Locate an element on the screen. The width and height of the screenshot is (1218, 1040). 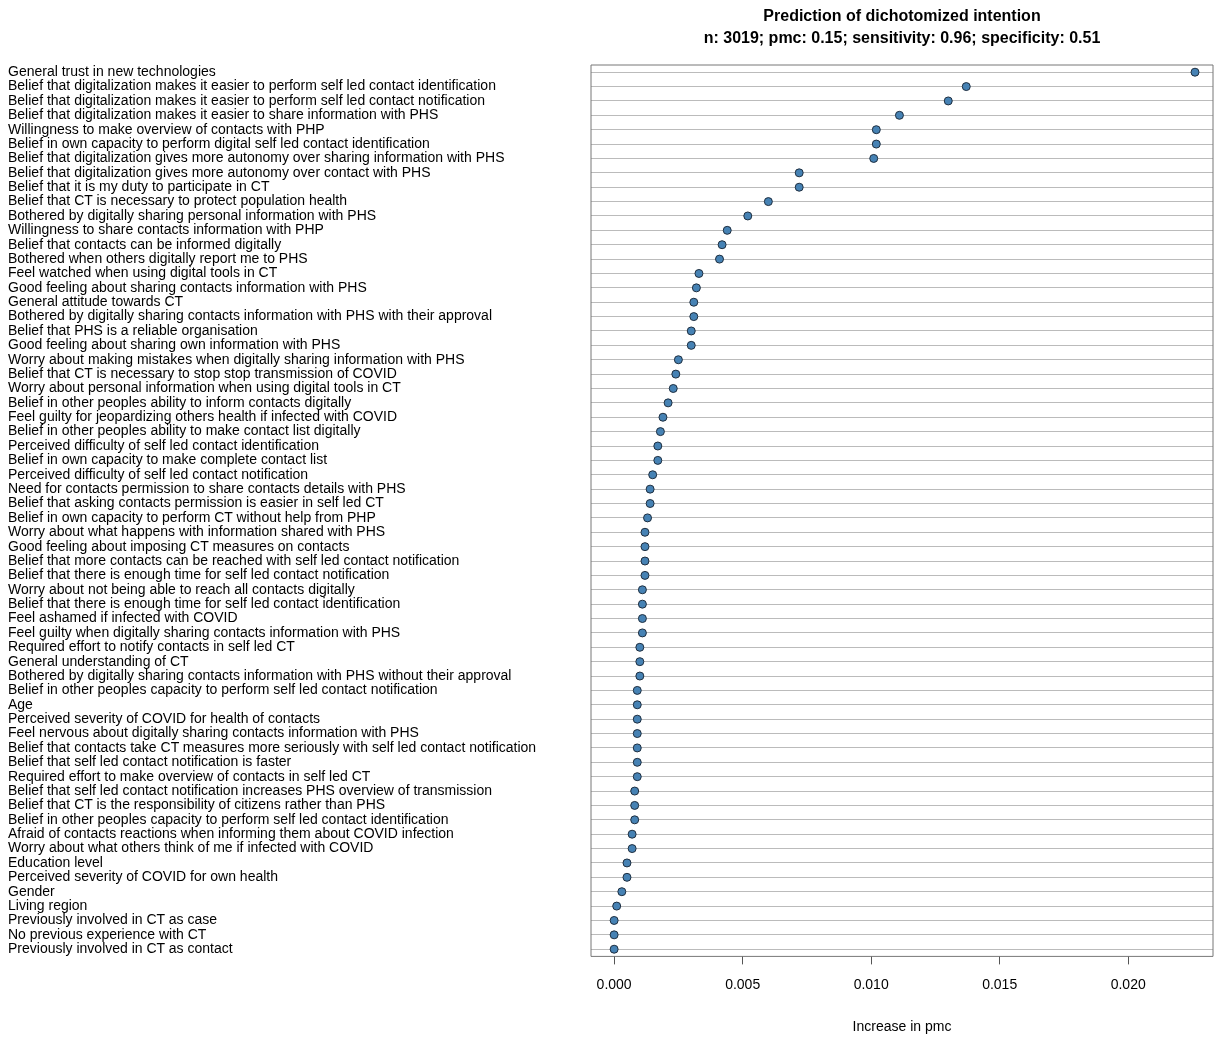
x-tick-label: 0.015 is located at coordinates (1000, 983).